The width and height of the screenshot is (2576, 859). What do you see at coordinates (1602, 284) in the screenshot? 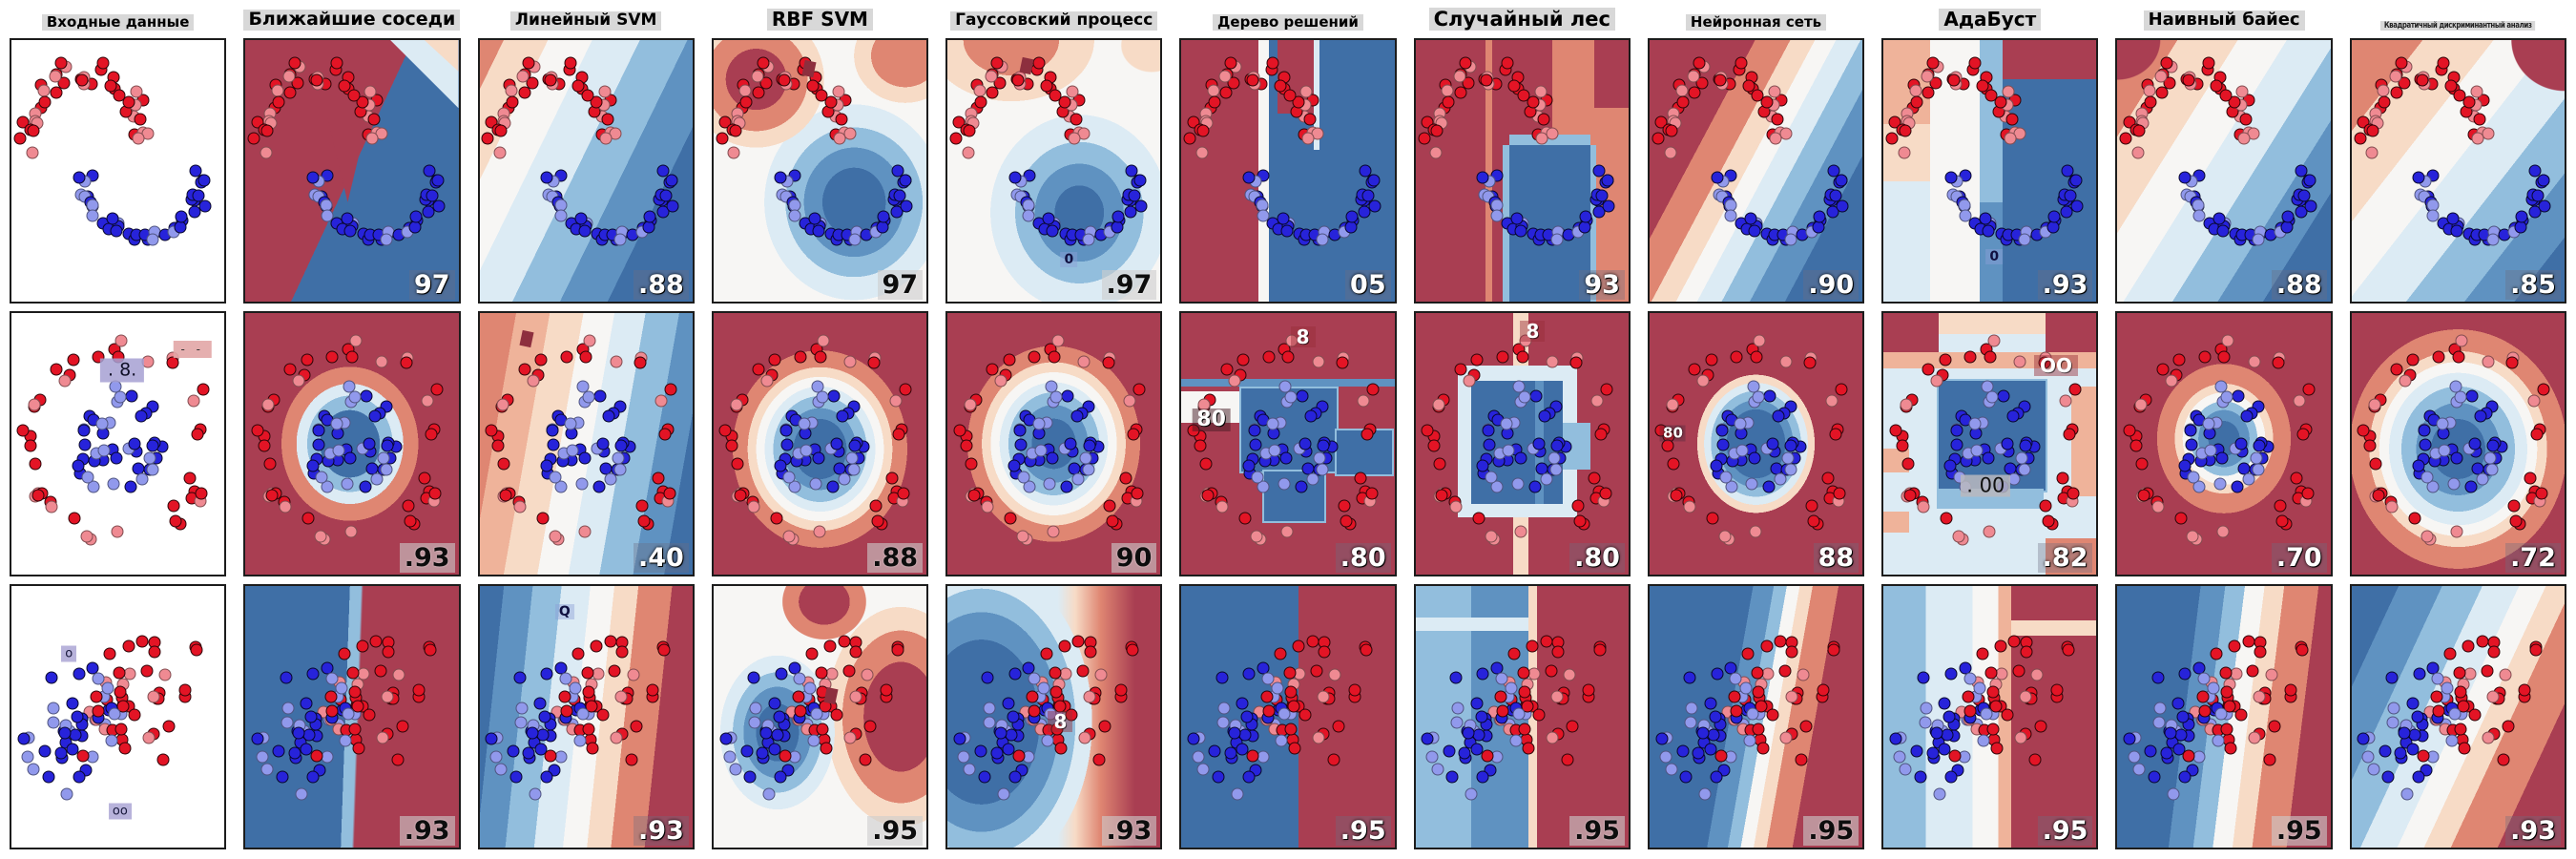
I see `score-label: 93` at bounding box center [1602, 284].